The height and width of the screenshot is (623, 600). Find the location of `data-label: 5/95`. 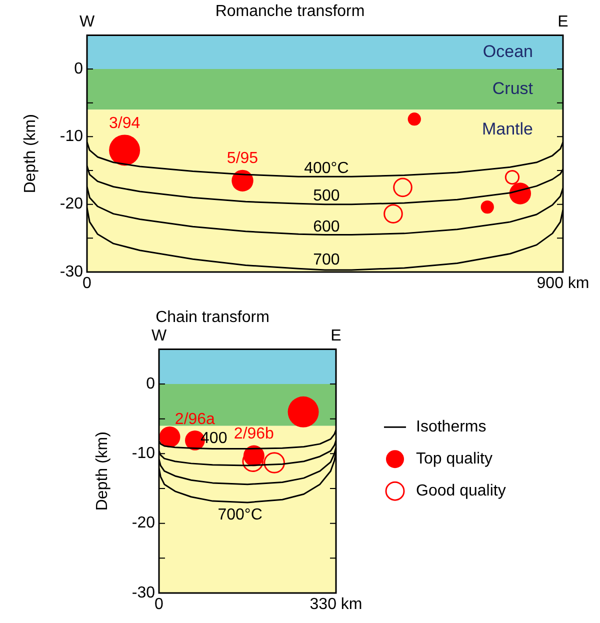

data-label: 5/95 is located at coordinates (242, 159).